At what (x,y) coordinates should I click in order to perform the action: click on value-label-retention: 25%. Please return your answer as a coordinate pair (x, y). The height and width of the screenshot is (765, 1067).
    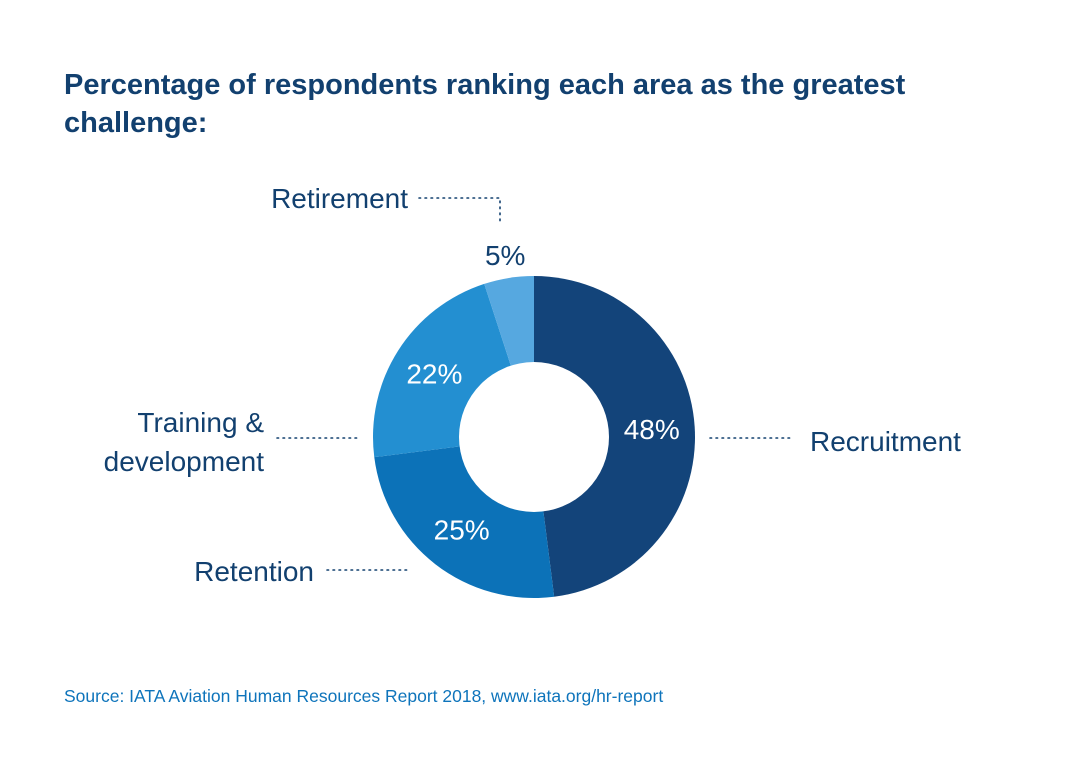
    Looking at the image, I should click on (462, 530).